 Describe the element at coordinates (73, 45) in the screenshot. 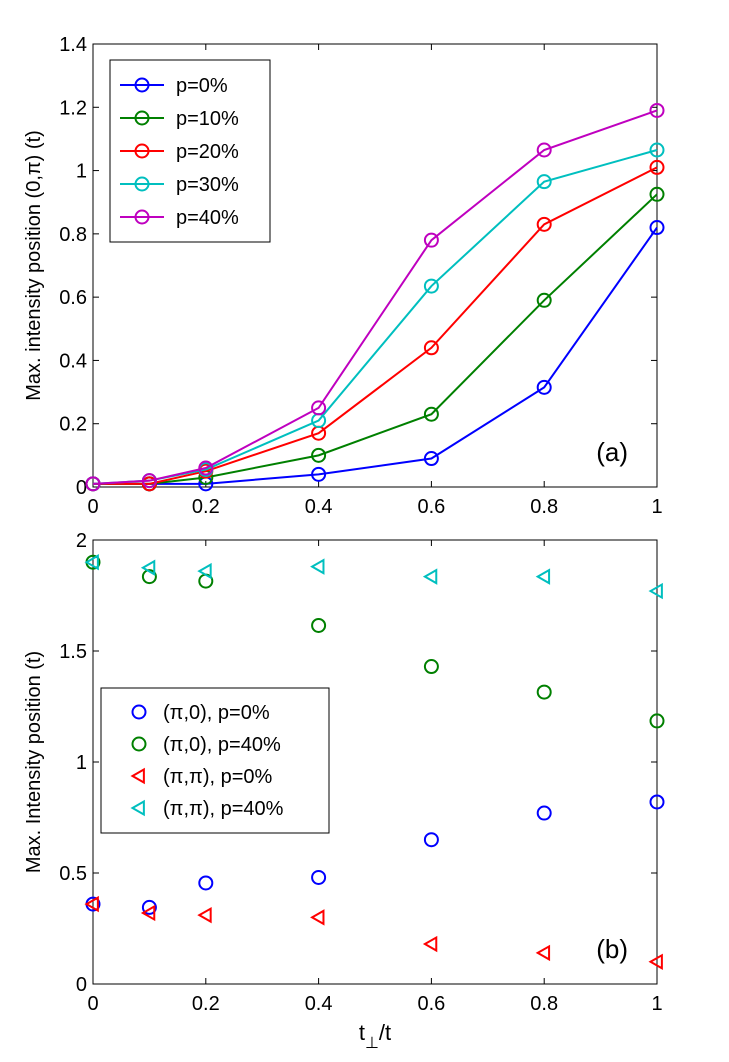

I see `y-tick-label: 1.4` at that location.